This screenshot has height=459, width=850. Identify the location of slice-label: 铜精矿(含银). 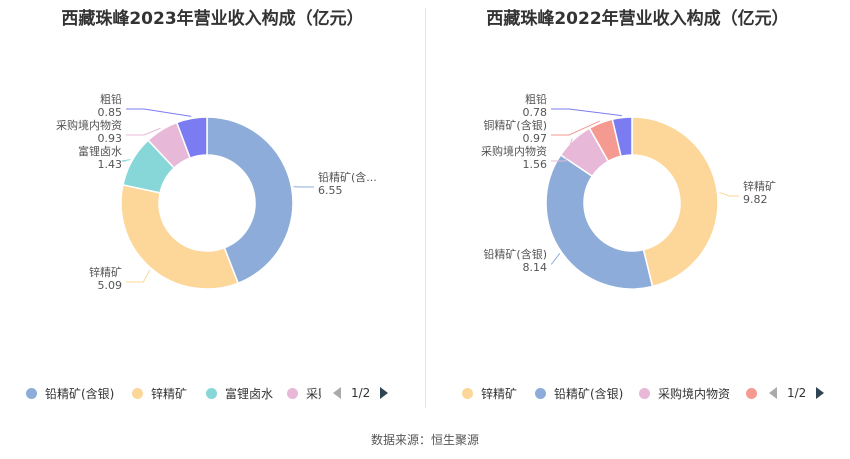
(515, 125).